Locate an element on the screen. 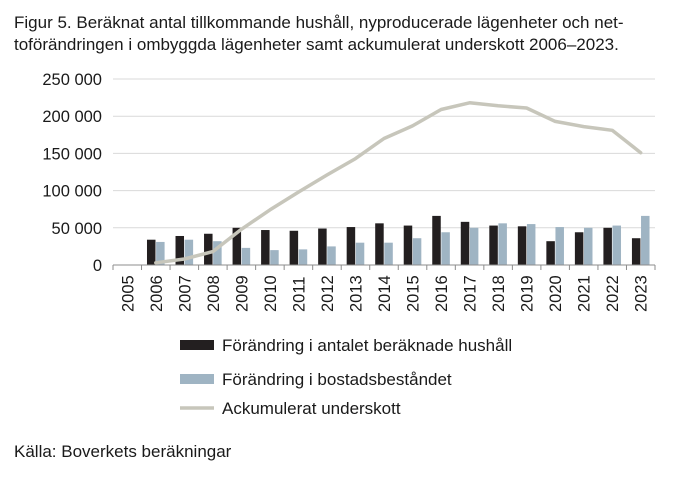 This screenshot has width=690, height=478. bars is located at coordinates (398, 240).